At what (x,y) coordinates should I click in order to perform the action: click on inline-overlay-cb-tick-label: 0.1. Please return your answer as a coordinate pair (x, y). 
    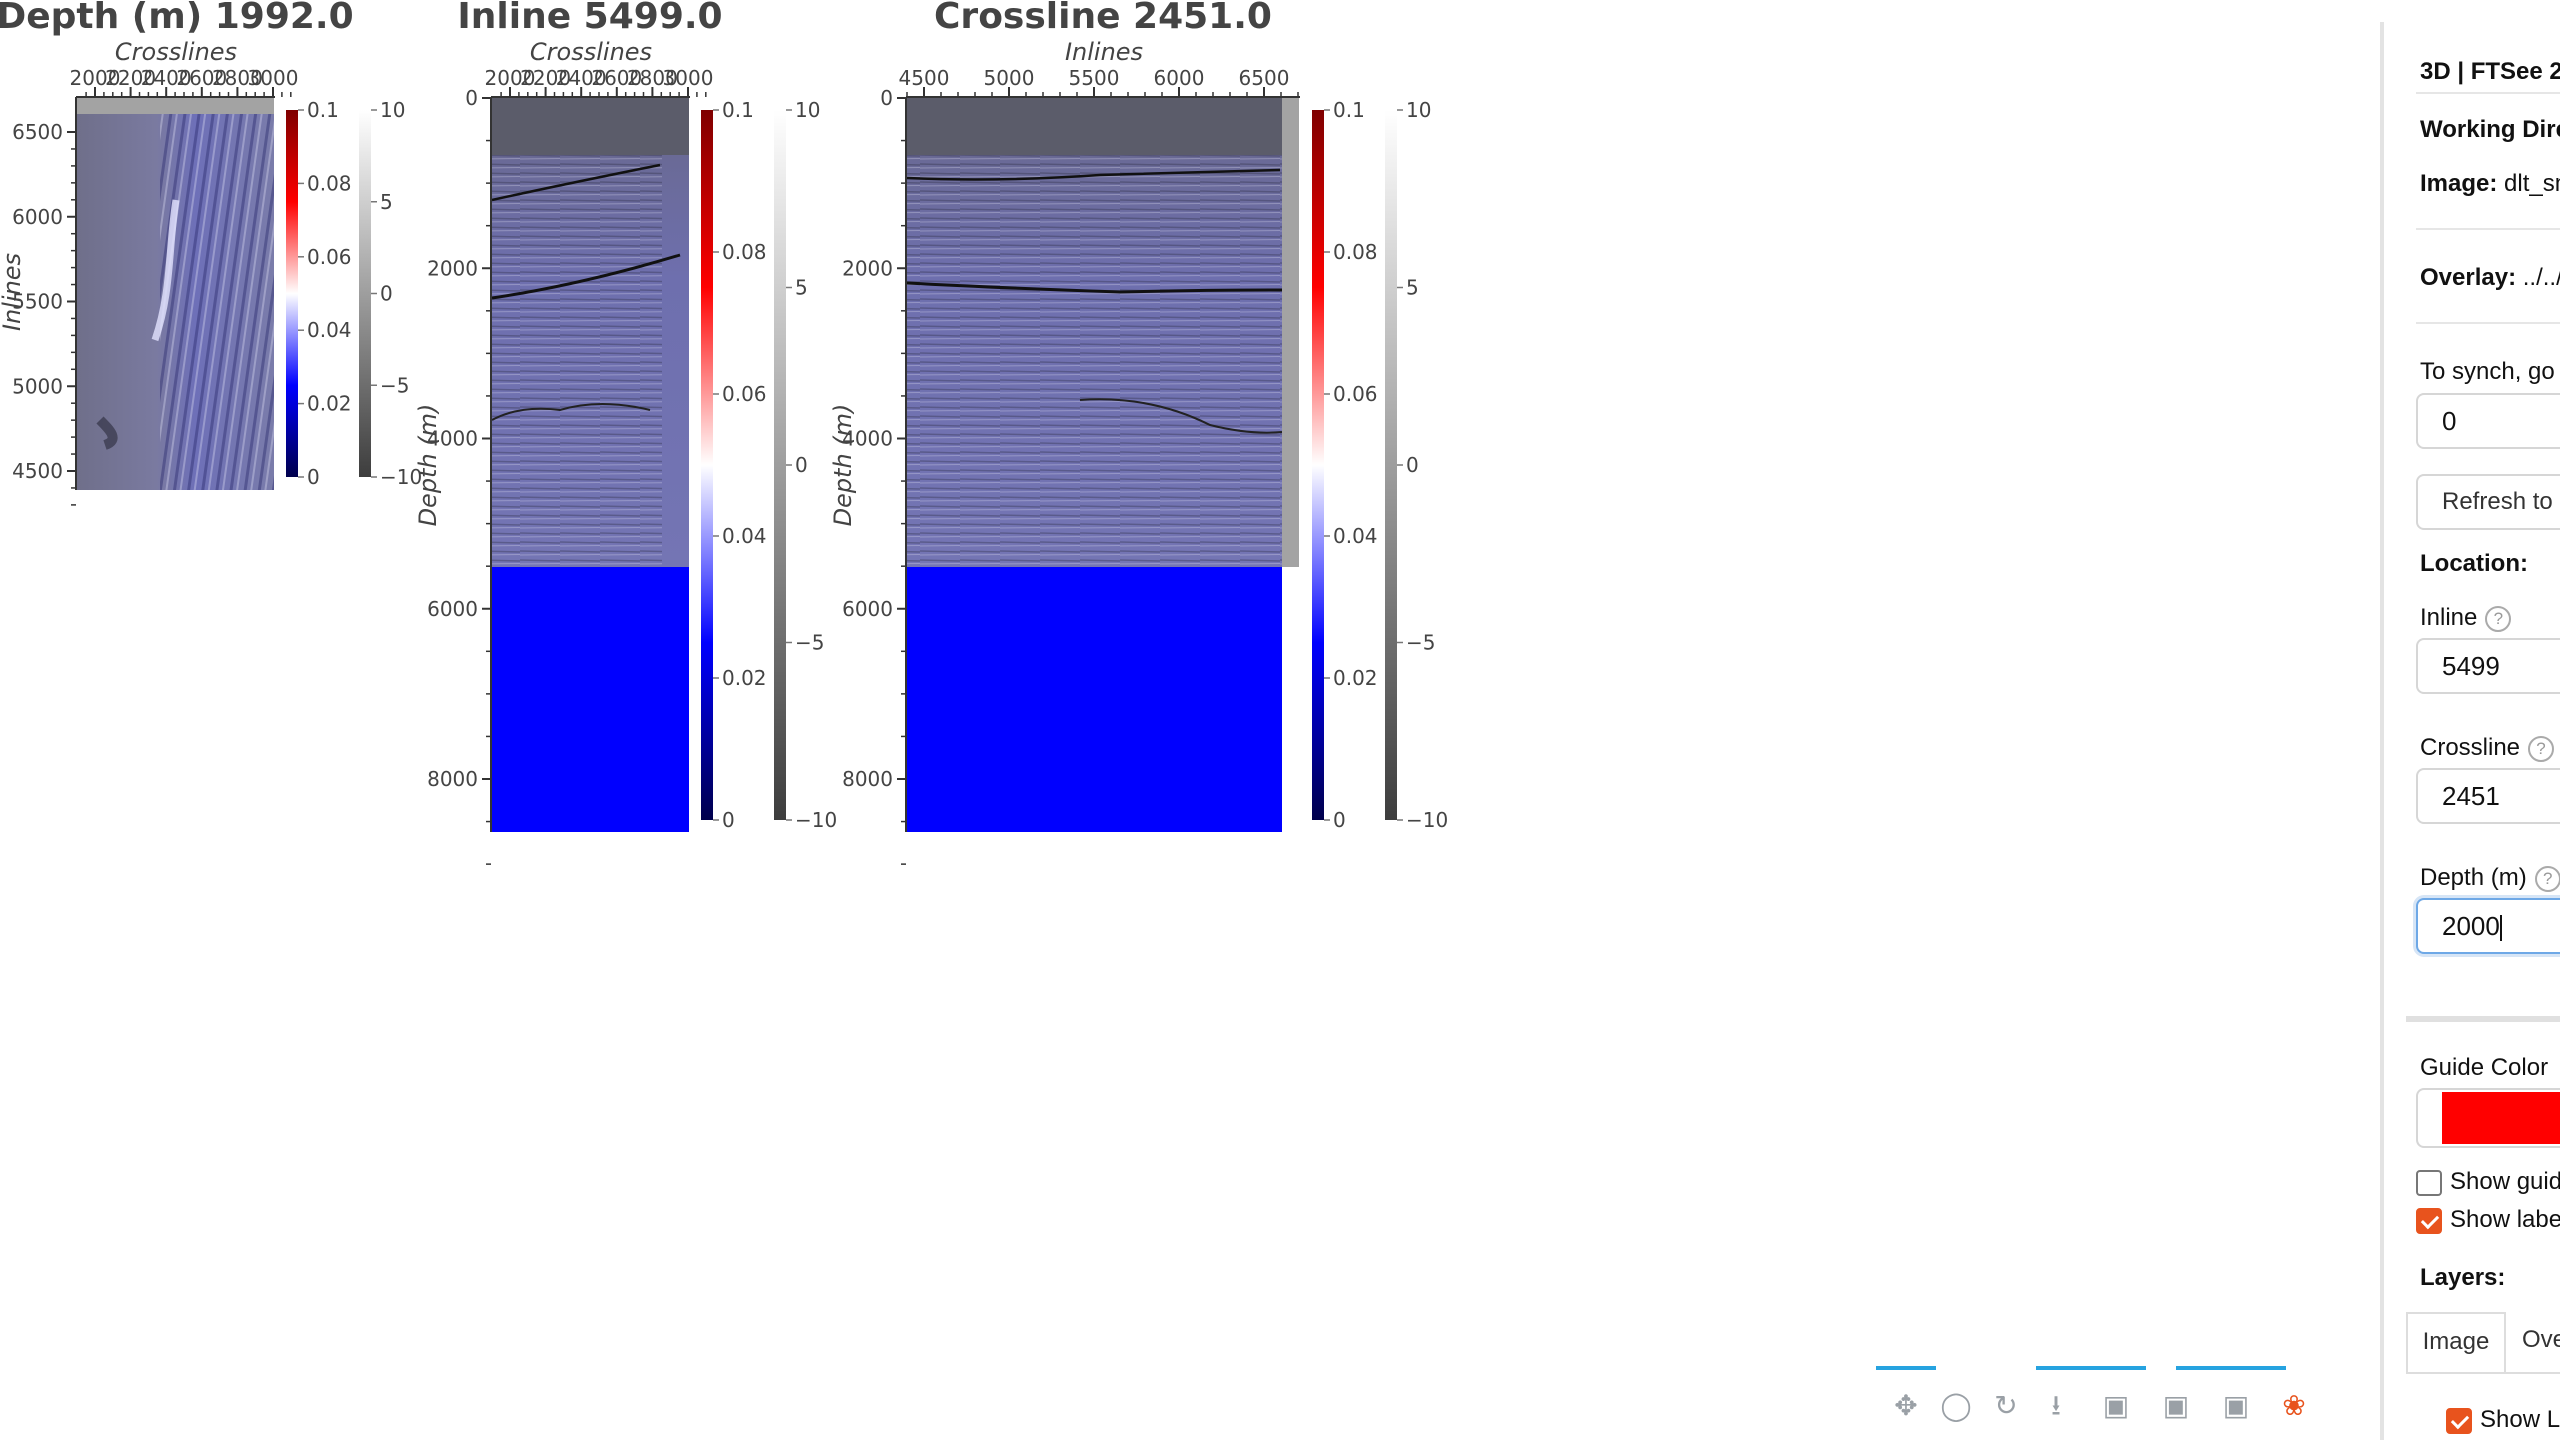
    Looking at the image, I should click on (738, 110).